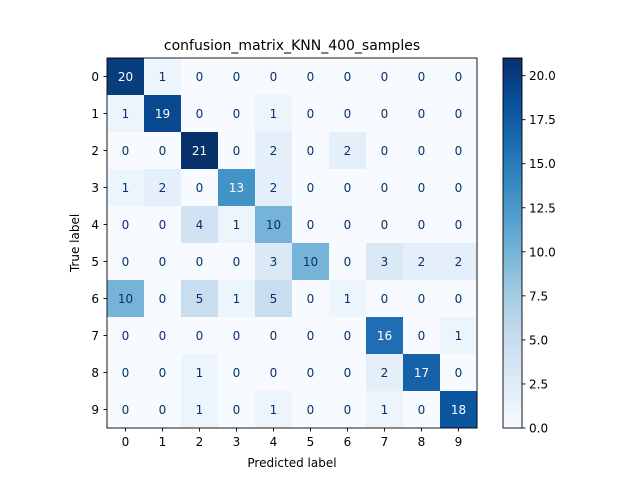 This screenshot has width=640, height=480. Describe the element at coordinates (95, 77) in the screenshot. I see `y-tick-label: 0` at that location.